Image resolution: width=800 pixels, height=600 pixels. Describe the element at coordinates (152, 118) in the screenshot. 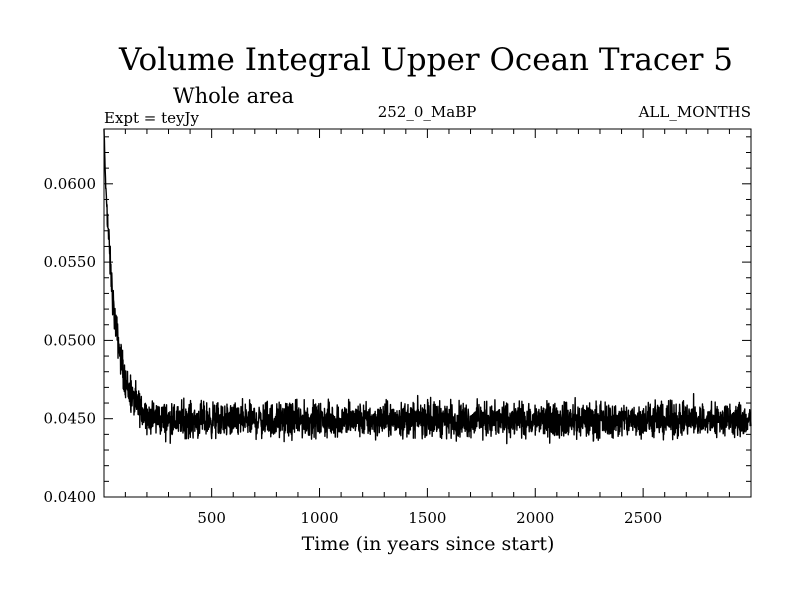

I see `header-left: Expt = teyJy` at that location.